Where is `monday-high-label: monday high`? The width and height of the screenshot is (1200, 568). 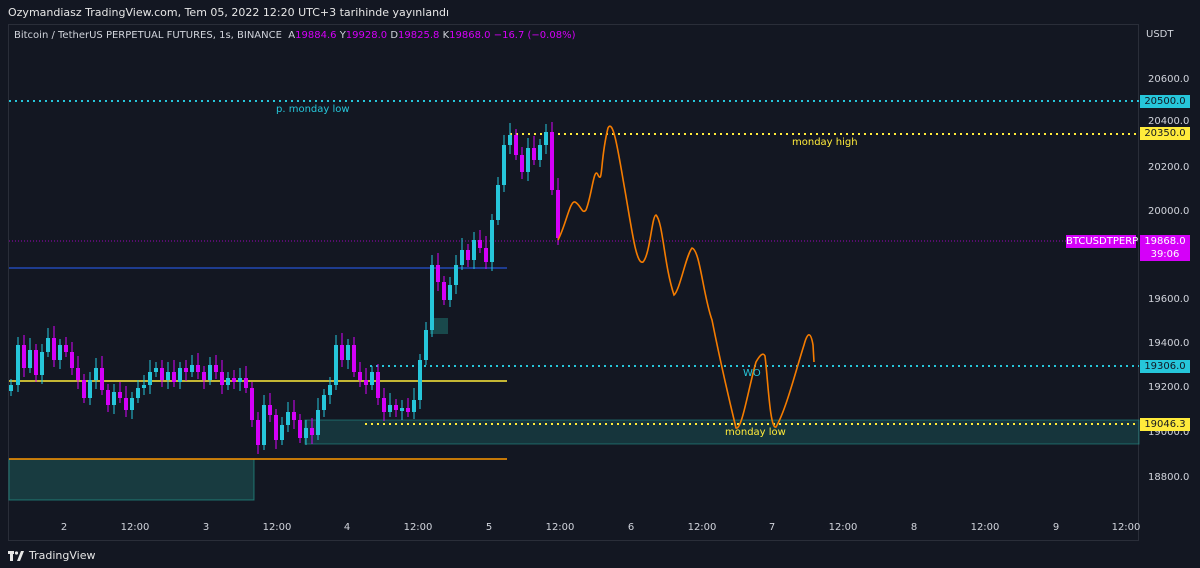 monday-high-label: monday high is located at coordinates (825, 142).